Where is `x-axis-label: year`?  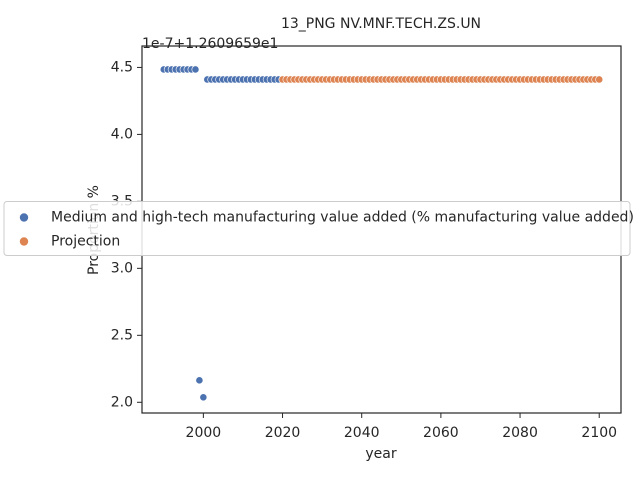 x-axis-label: year is located at coordinates (380, 454).